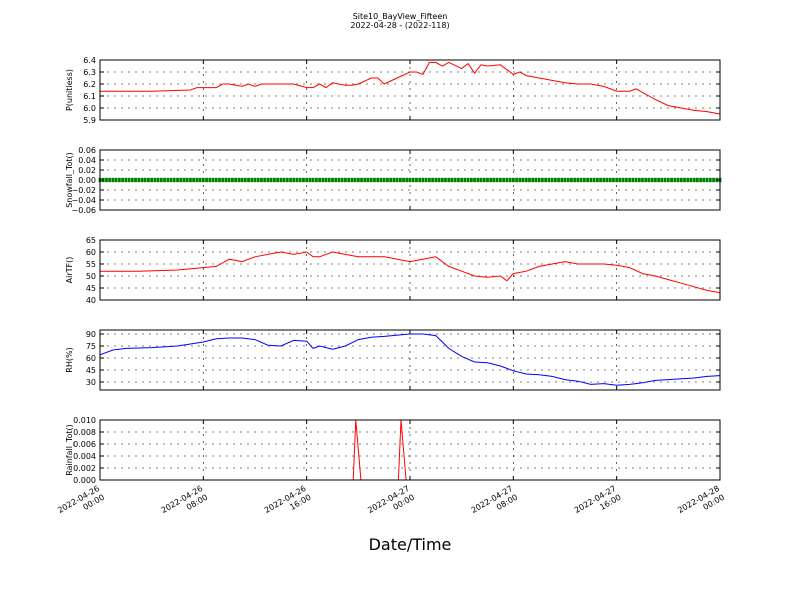 The width and height of the screenshot is (800, 600). I want to click on y-tick-label: 0.002, so click(84, 468).